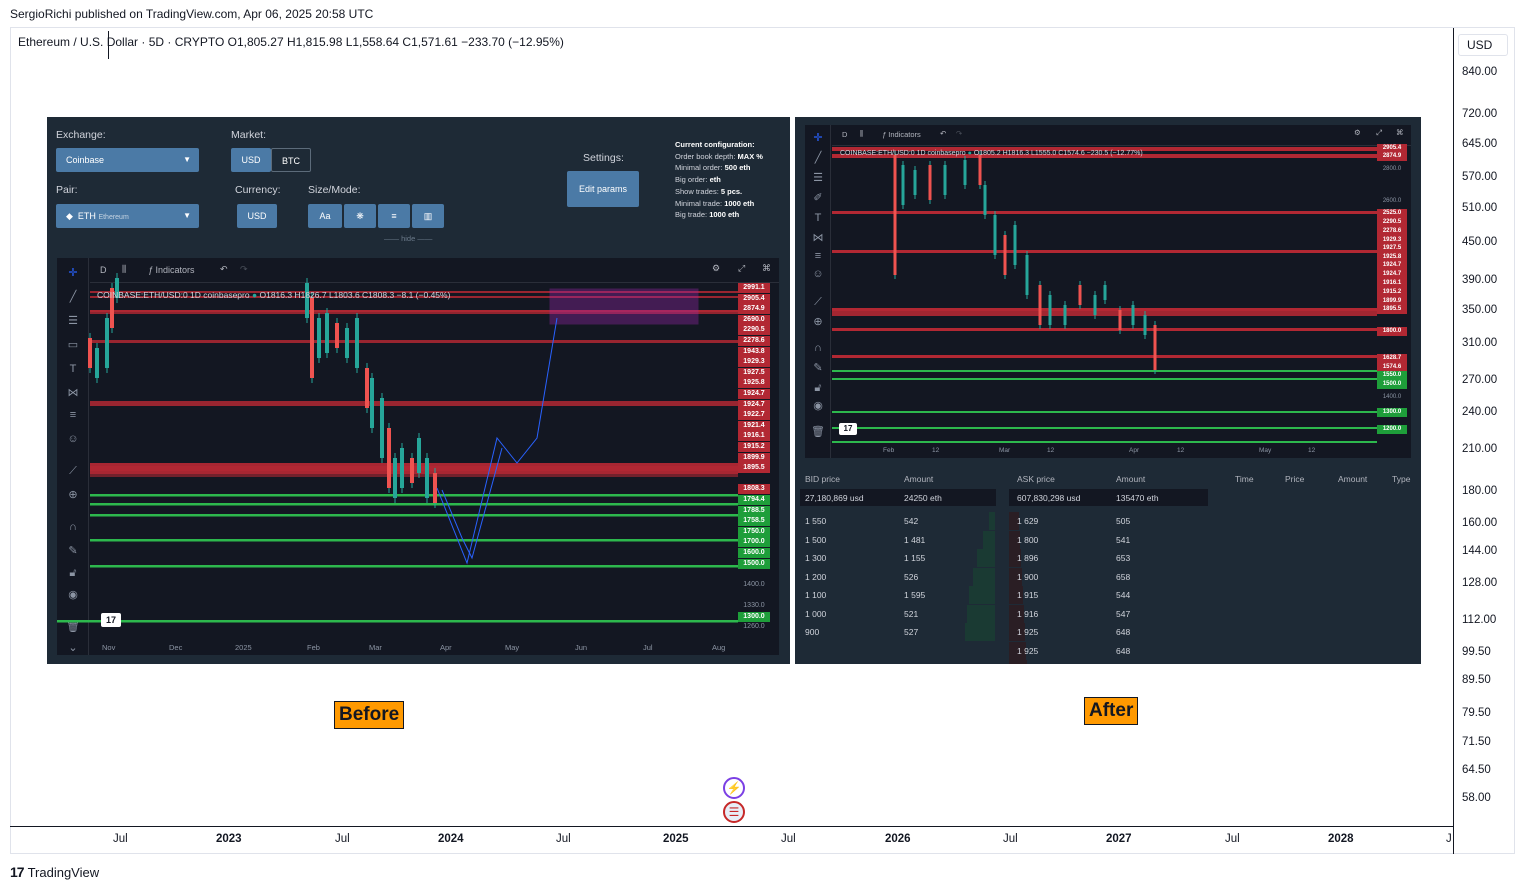  What do you see at coordinates (408, 238) in the screenshot?
I see `hide-toggle: —— hide ——` at bounding box center [408, 238].